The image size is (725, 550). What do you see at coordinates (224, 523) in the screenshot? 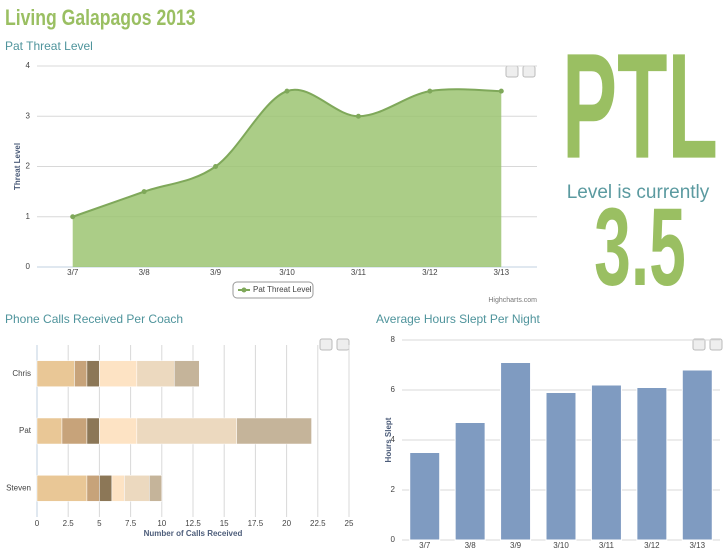
I see `x-tick-label: 15` at bounding box center [224, 523].